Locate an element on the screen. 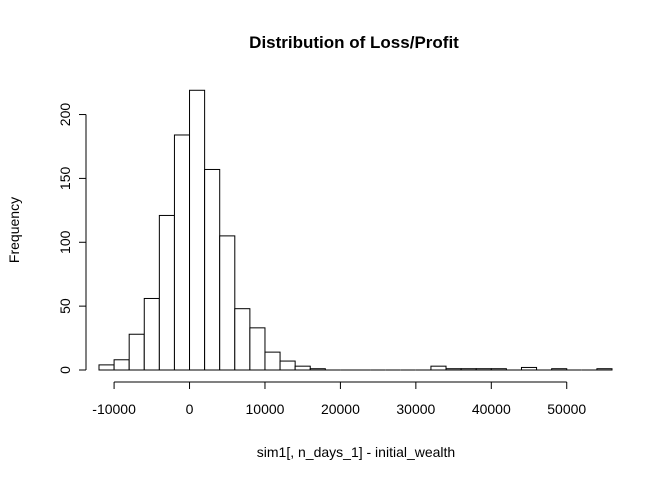  y-tick-label: 200 is located at coordinates (65, 115).